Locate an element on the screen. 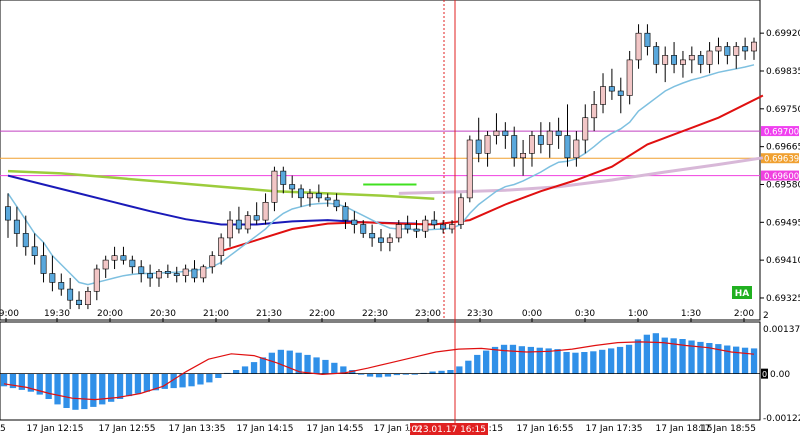  osc-top-label: 0.001376 is located at coordinates (781, 330).